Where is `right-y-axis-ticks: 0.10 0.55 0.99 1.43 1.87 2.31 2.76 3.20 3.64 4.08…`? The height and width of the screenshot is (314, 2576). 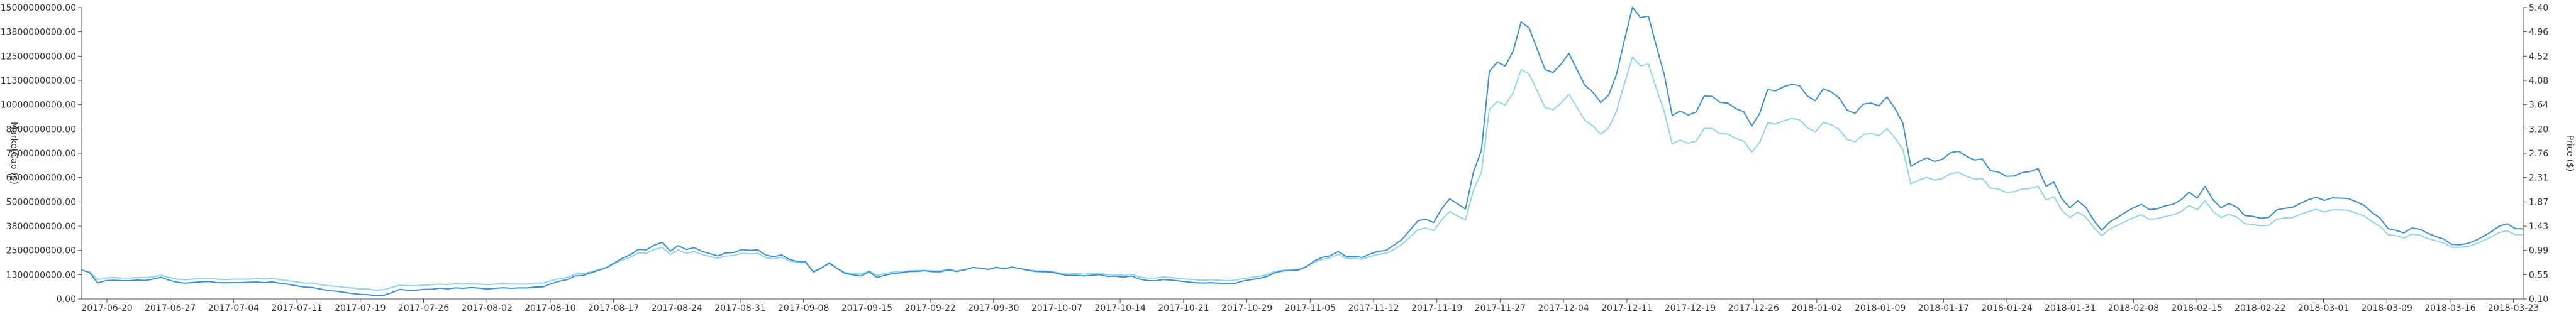 right-y-axis-ticks: 0.10 0.55 0.99 1.43 1.87 2.31 2.76 3.20 3.64 4.08… is located at coordinates (2535, 154).